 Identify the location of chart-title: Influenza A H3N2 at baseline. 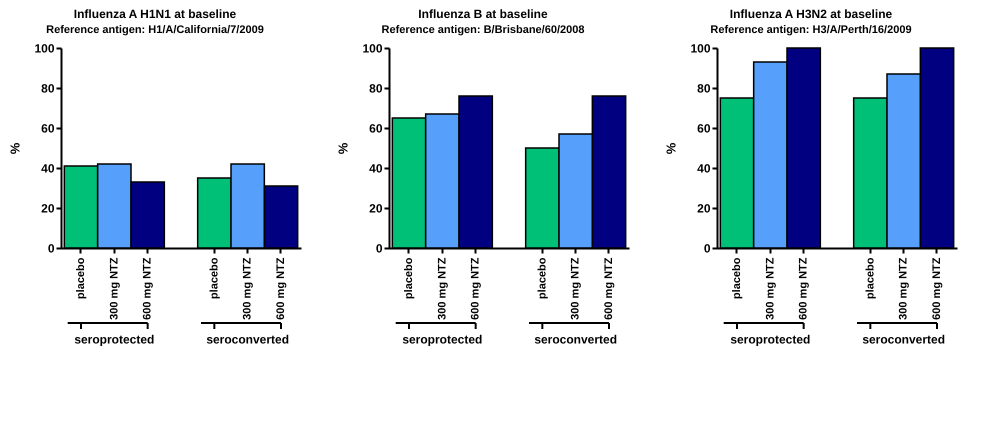
(811, 14).